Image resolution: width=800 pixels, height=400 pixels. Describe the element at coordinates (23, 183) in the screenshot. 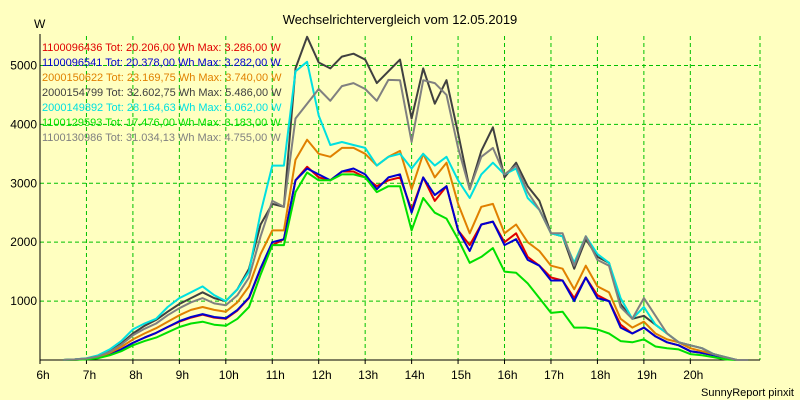

I see `y-tick-label: 3000` at that location.